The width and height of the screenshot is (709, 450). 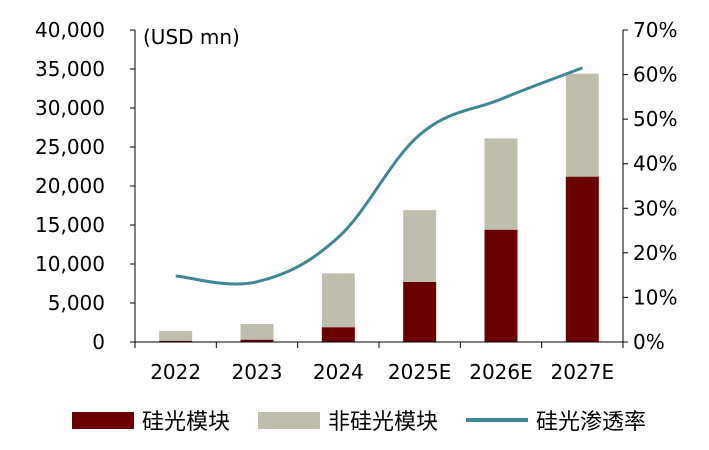 I want to click on x-tick-label: 2025E, so click(x=420, y=372).